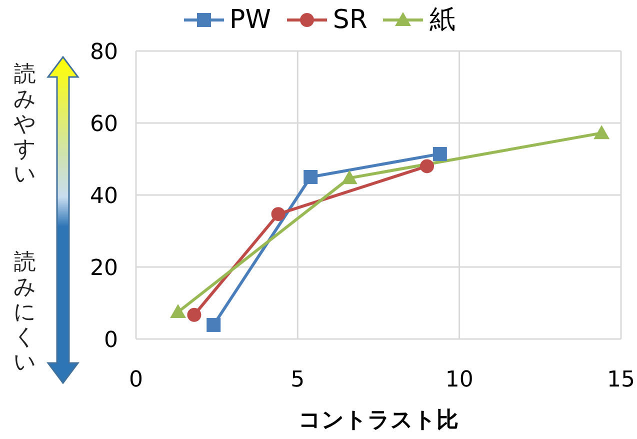 This screenshot has height=439, width=637. I want to click on y-tick-label: 60, so click(104, 124).